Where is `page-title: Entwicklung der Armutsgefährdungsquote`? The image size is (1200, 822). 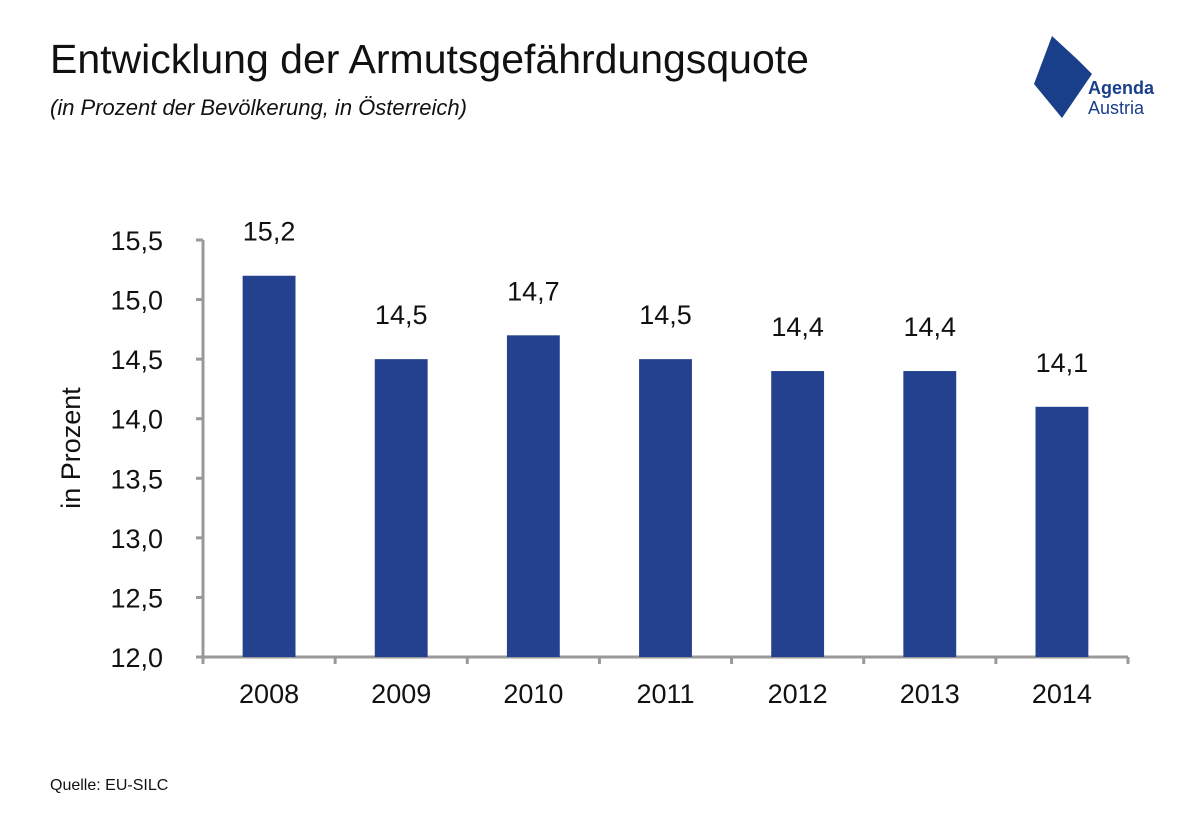 page-title: Entwicklung der Armutsgefährdungsquote is located at coordinates (429, 59).